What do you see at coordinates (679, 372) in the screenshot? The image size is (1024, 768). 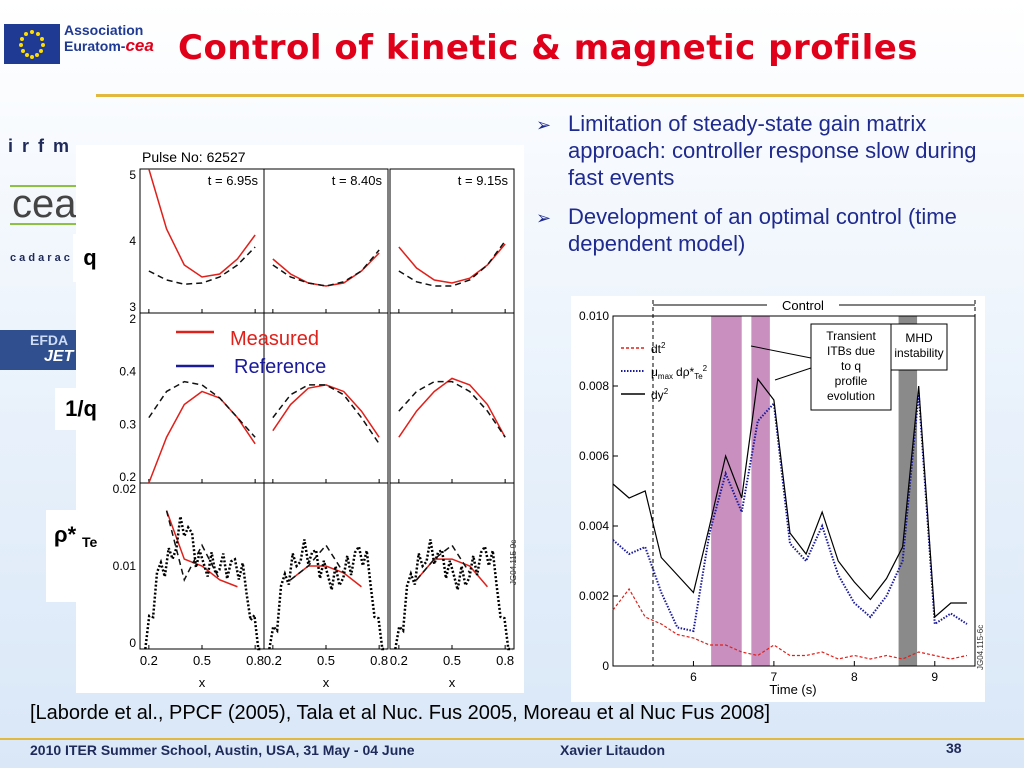 I see `legend-mu-label: μmax dρ*Te2` at bounding box center [679, 372].